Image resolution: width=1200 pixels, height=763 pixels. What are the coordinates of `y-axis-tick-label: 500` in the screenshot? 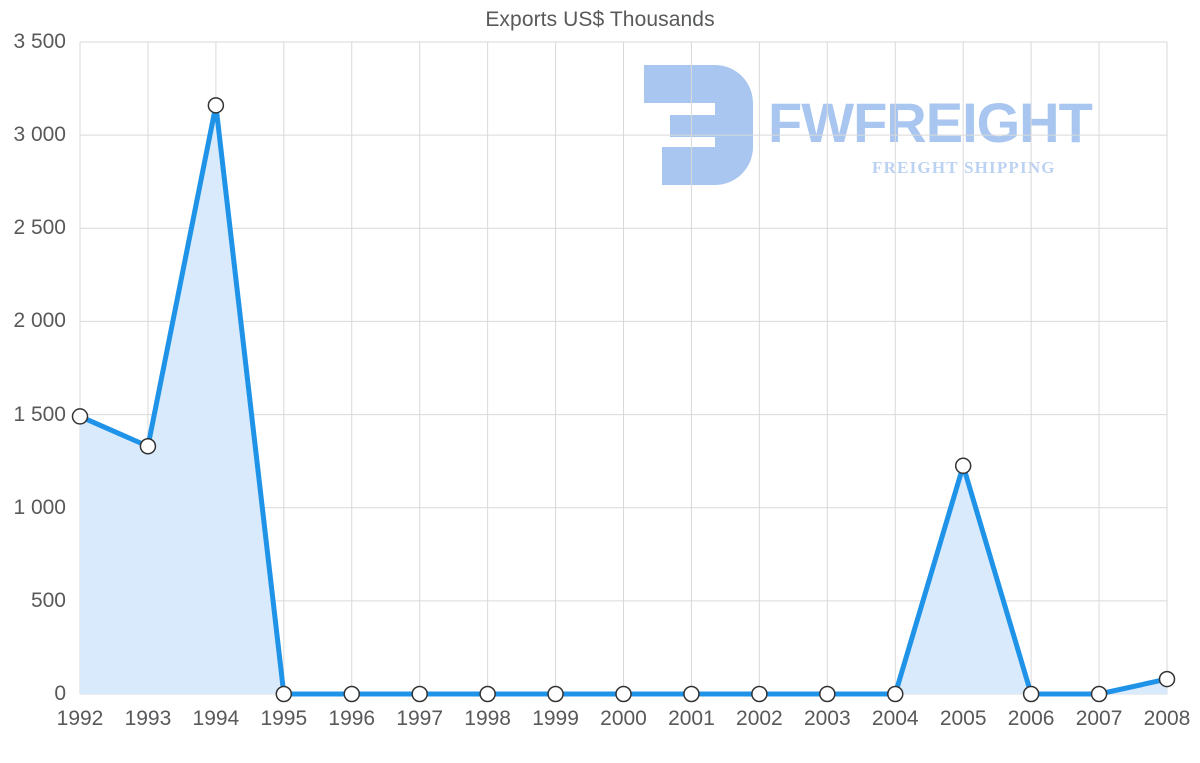 It's located at (48, 600).